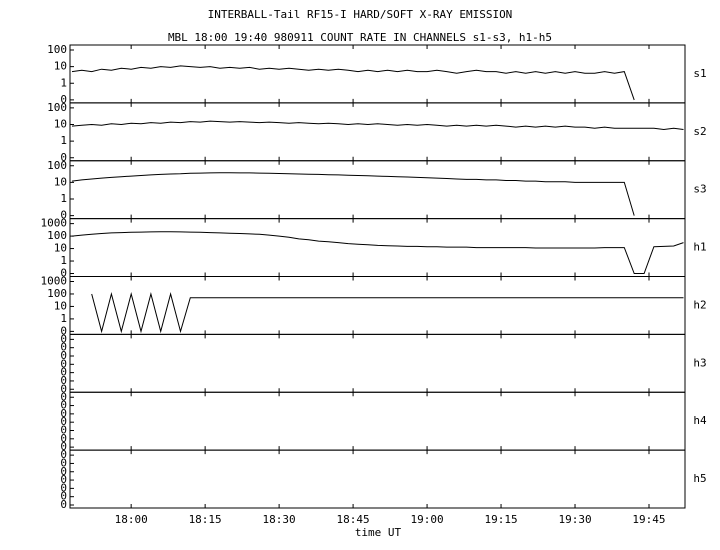 This screenshot has width=720, height=550. I want to click on x-tick-label: 18:00, so click(131, 519).